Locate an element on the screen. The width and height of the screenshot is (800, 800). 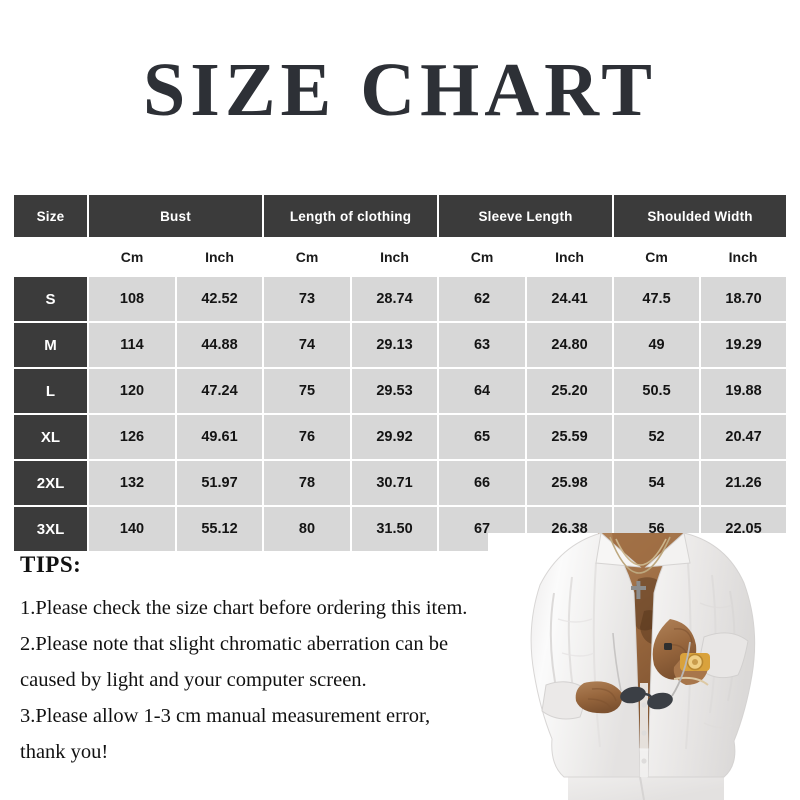
cell-bust-inch: 51.97 is located at coordinates (220, 483).